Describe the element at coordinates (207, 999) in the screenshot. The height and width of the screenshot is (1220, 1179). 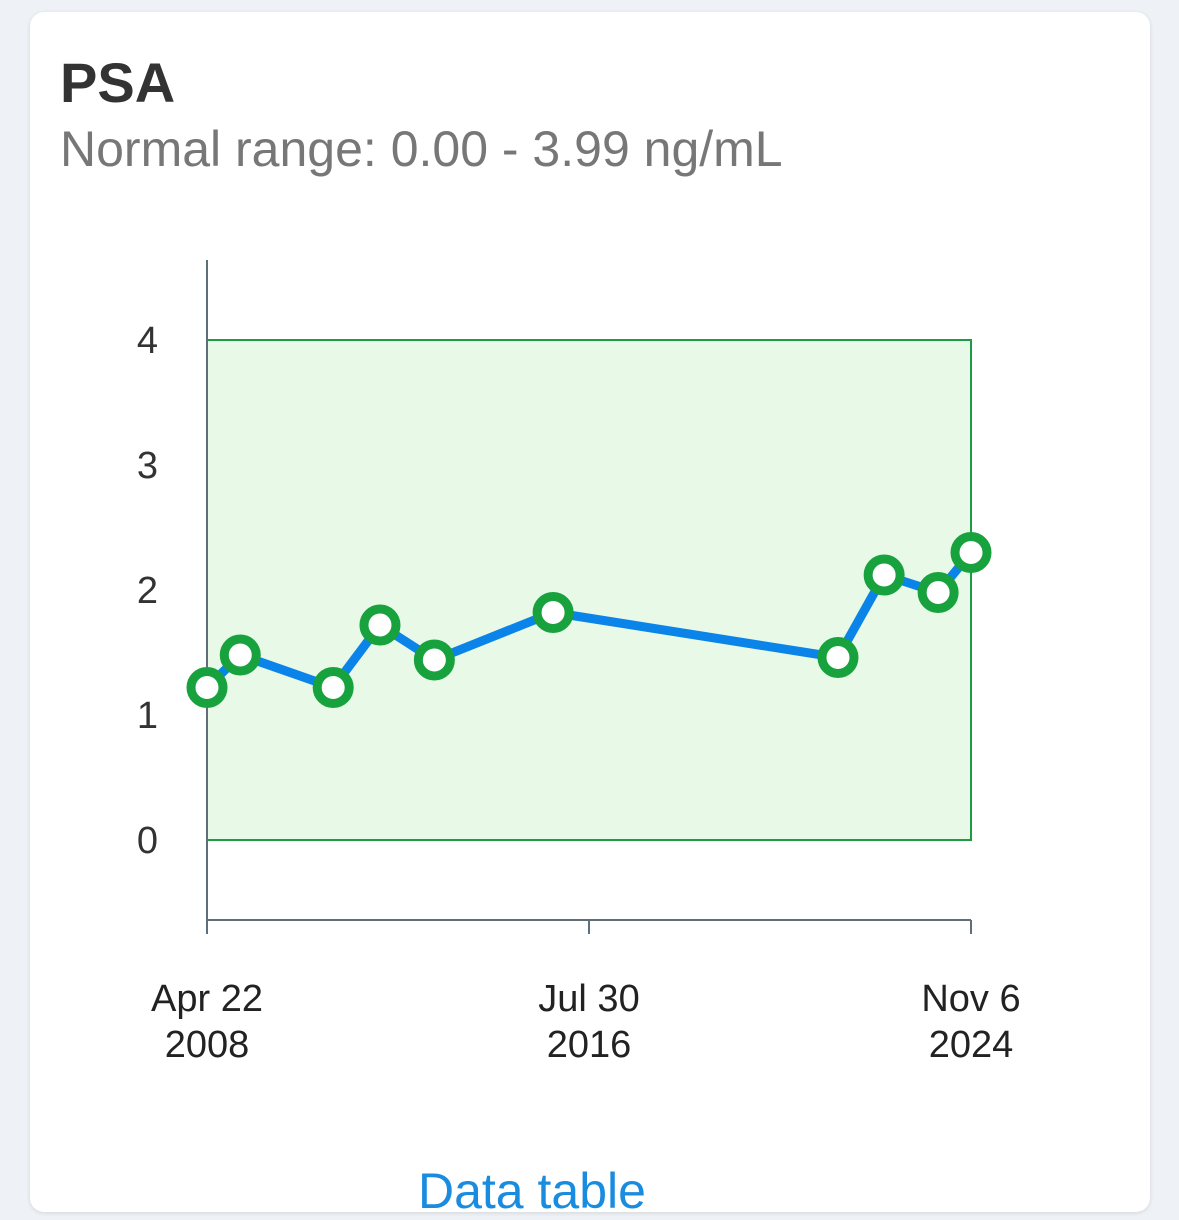
I see `x-tick-label: Apr 22` at that location.